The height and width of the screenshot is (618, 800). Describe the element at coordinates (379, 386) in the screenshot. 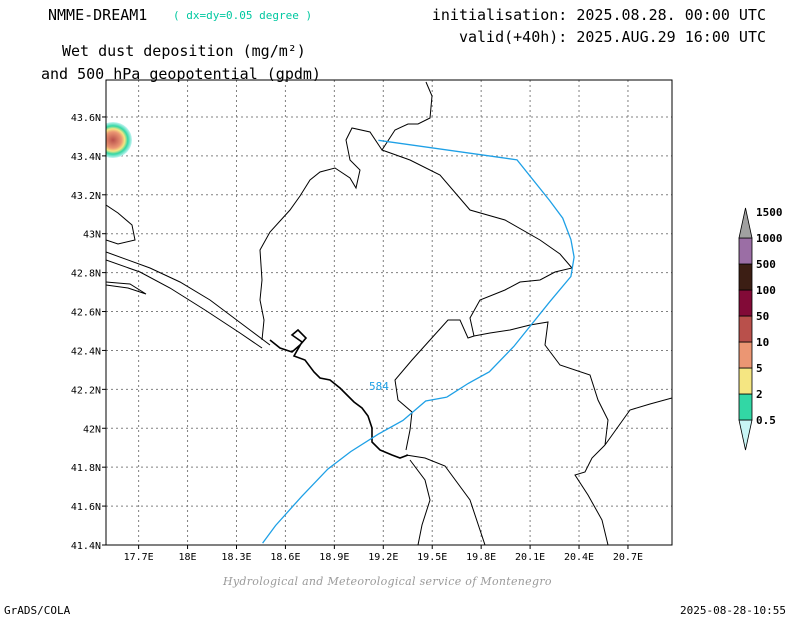

I see `contour-label: 584` at that location.